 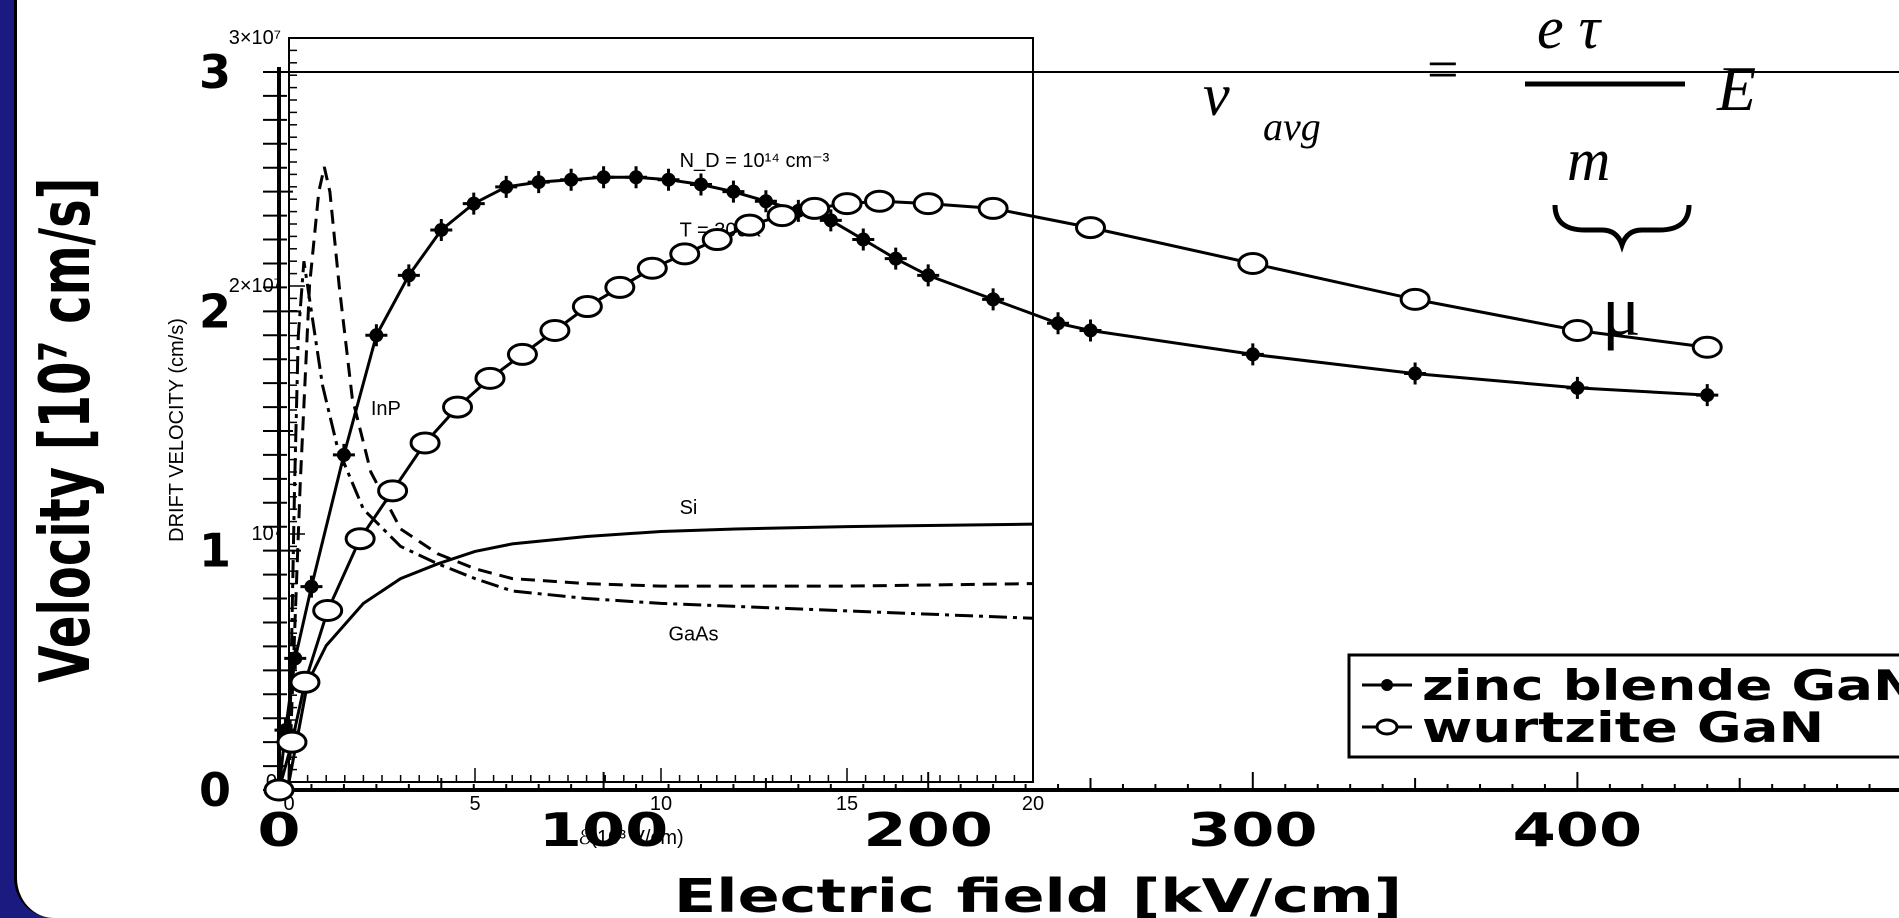 What do you see at coordinates (288, 804) in the screenshot?
I see `inset-x-tick-label: 0` at bounding box center [288, 804].